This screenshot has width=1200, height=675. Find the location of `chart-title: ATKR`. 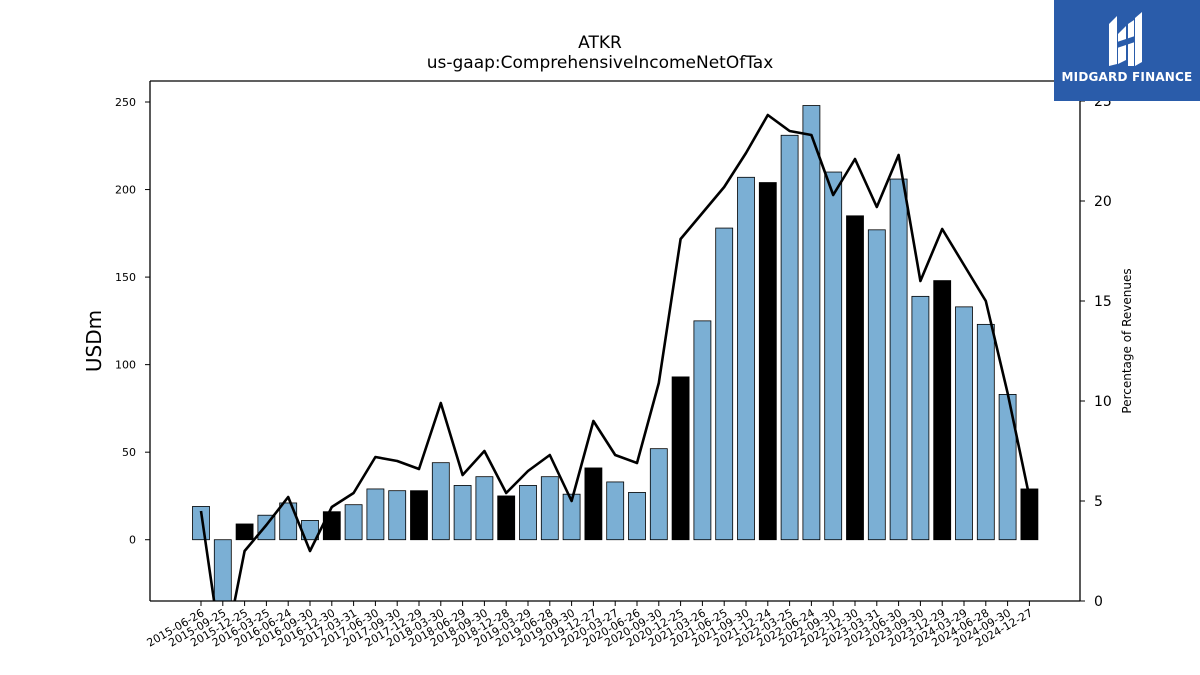

chart-title: ATKR is located at coordinates (600, 43).